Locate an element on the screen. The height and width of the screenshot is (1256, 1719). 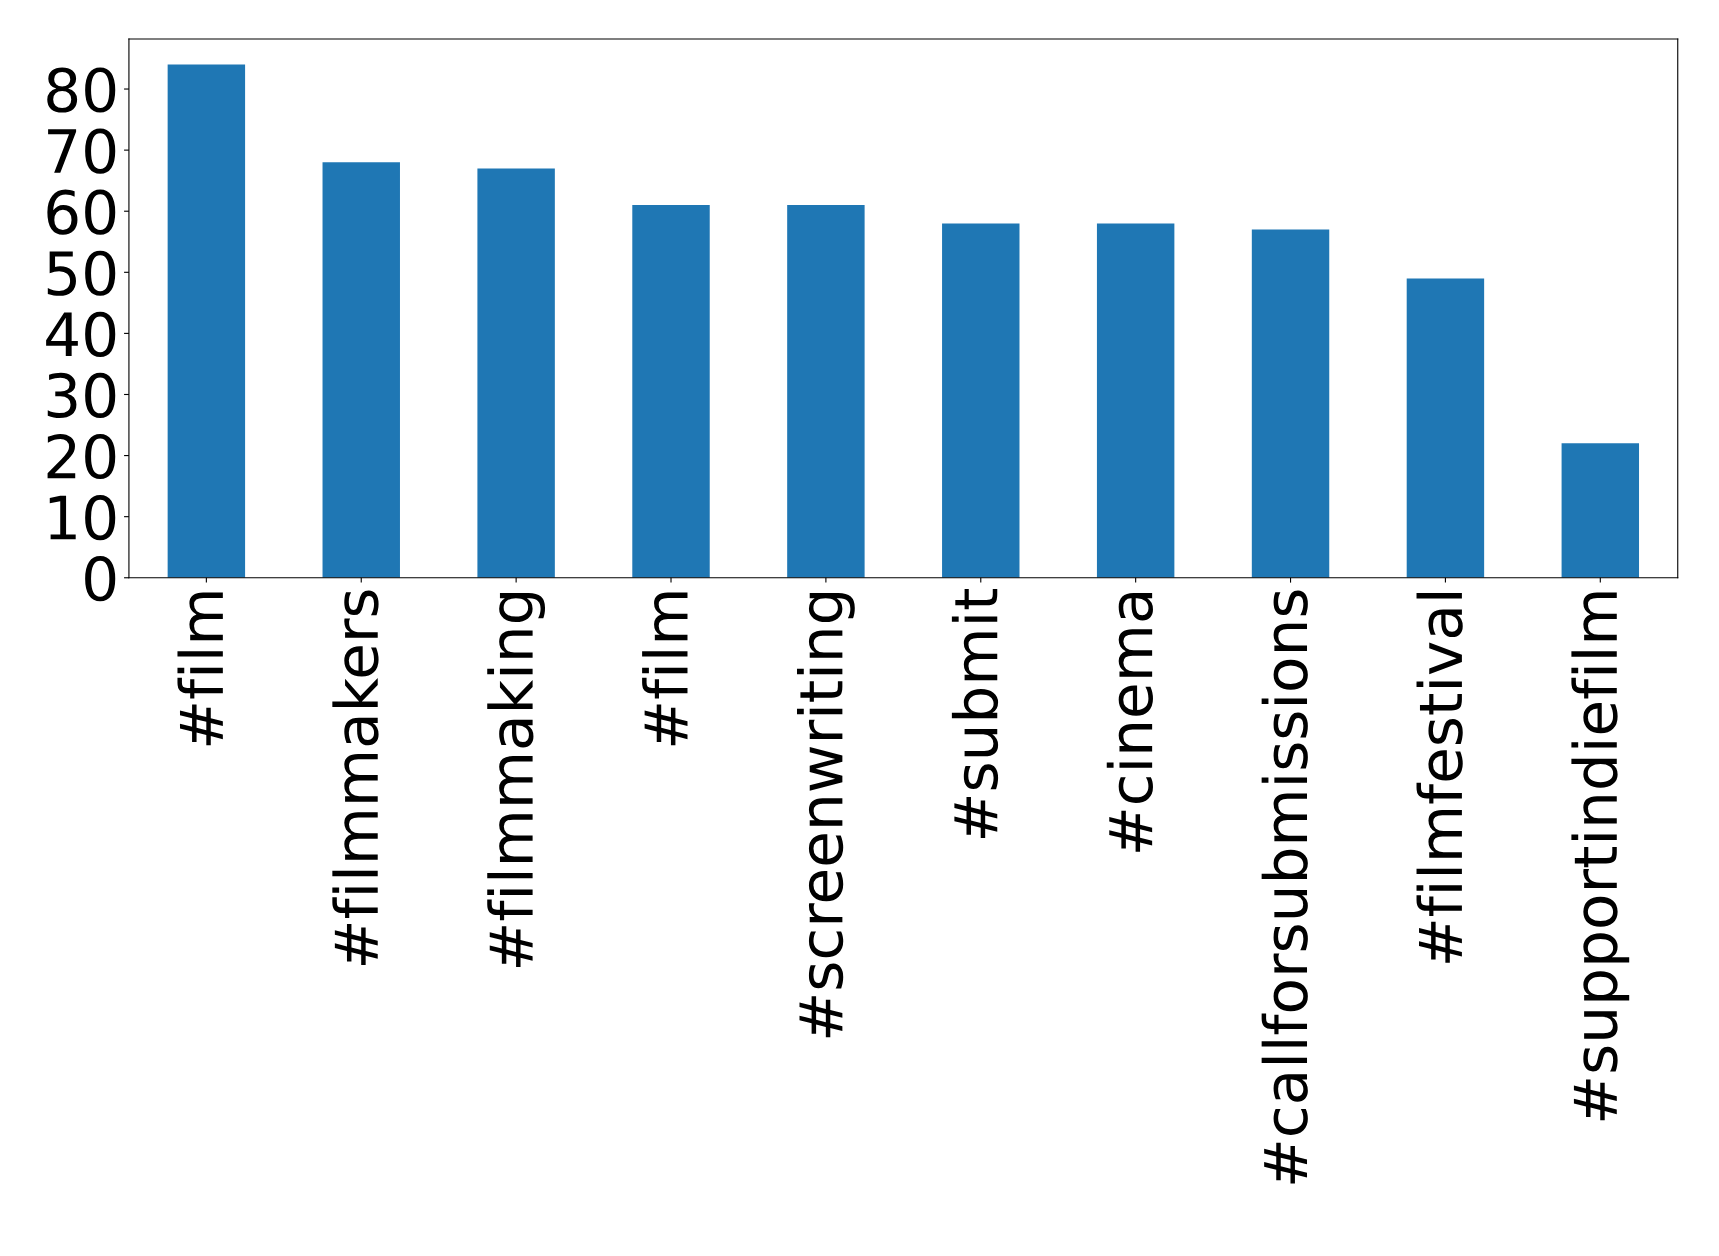
y-tick-label: 70 is located at coordinates (82, 151).